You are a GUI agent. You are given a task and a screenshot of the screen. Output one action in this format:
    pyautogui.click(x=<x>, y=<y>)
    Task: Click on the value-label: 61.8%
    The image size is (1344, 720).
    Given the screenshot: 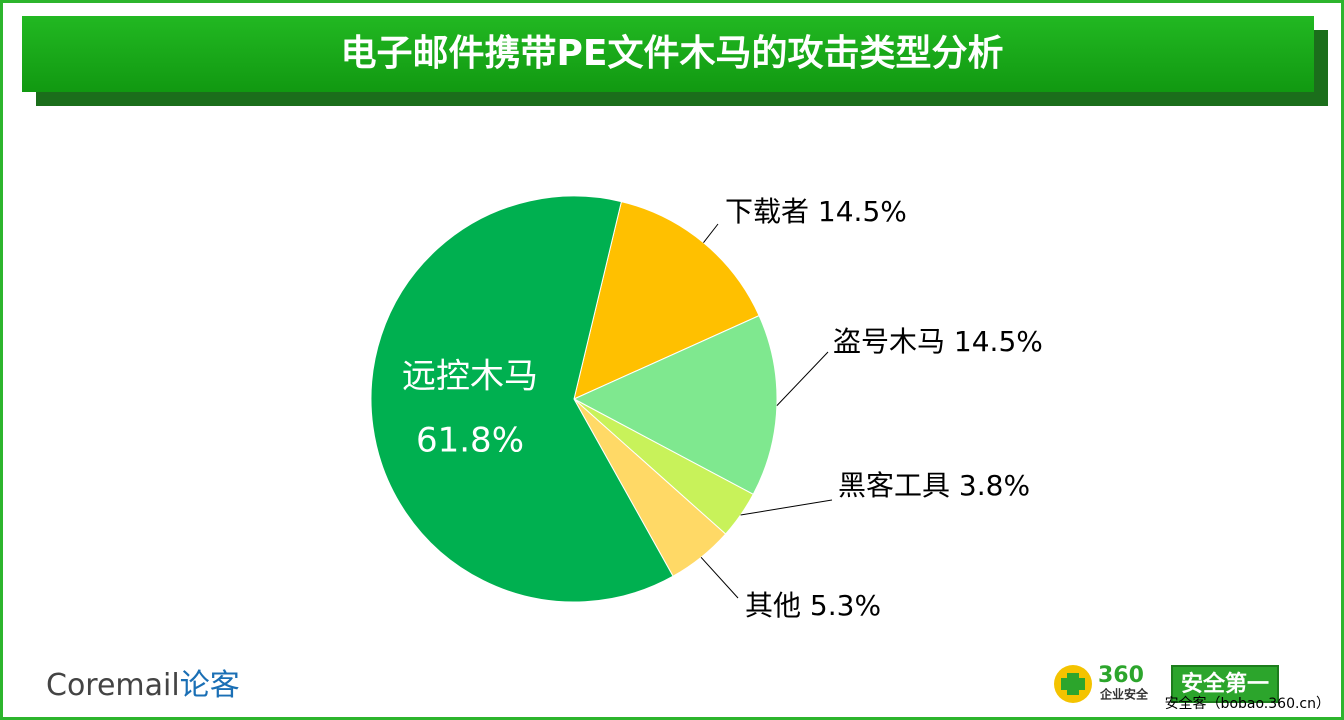 What is the action you would take?
    pyautogui.click(x=470, y=441)
    